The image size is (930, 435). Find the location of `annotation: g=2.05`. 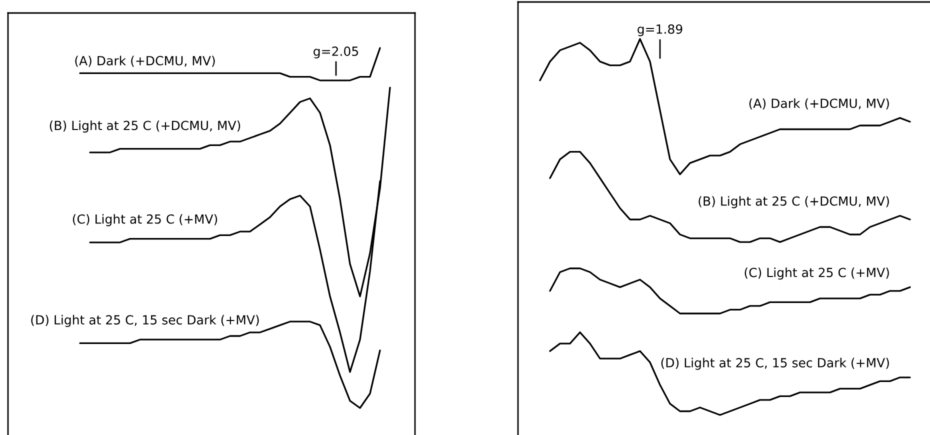

annotation: g=2.05 is located at coordinates (336, 52).